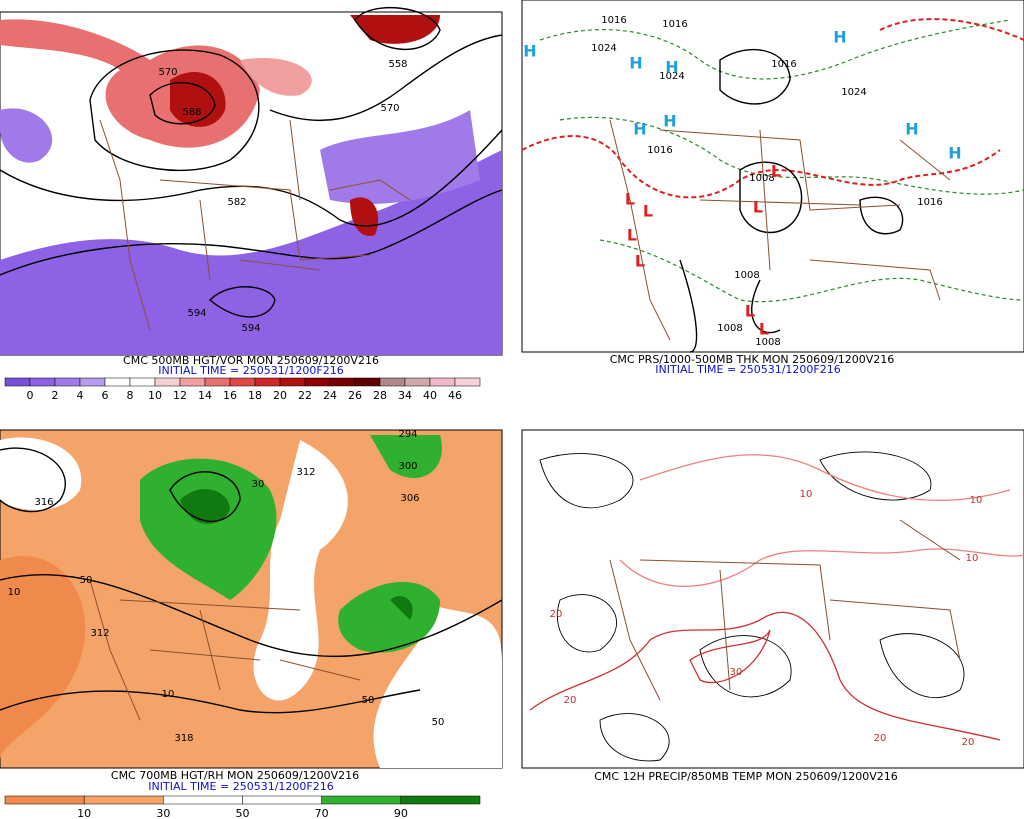 The width and height of the screenshot is (1024, 819). I want to click on contour-label: 318, so click(183, 738).